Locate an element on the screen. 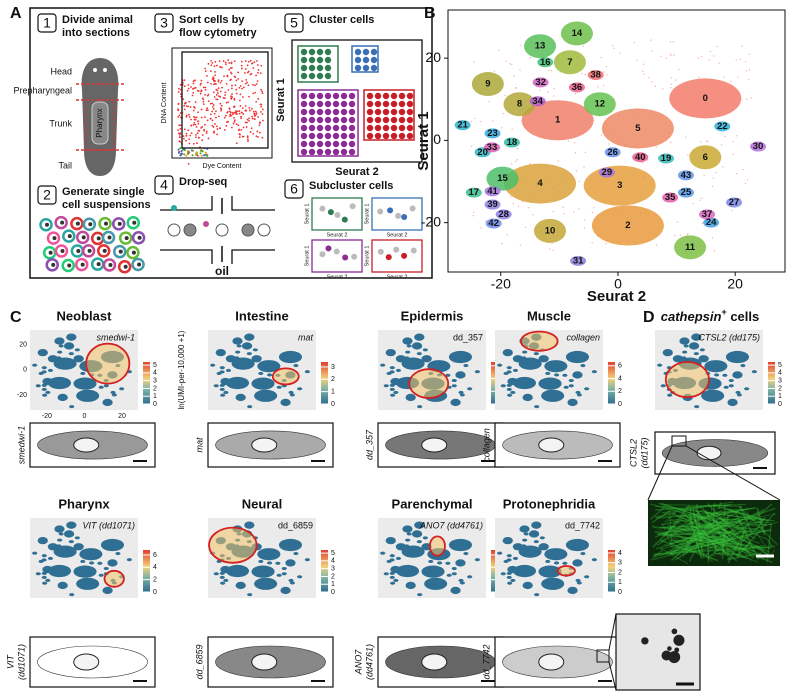 The width and height of the screenshot is (800, 697). image-label: collagen is located at coordinates (486, 445).